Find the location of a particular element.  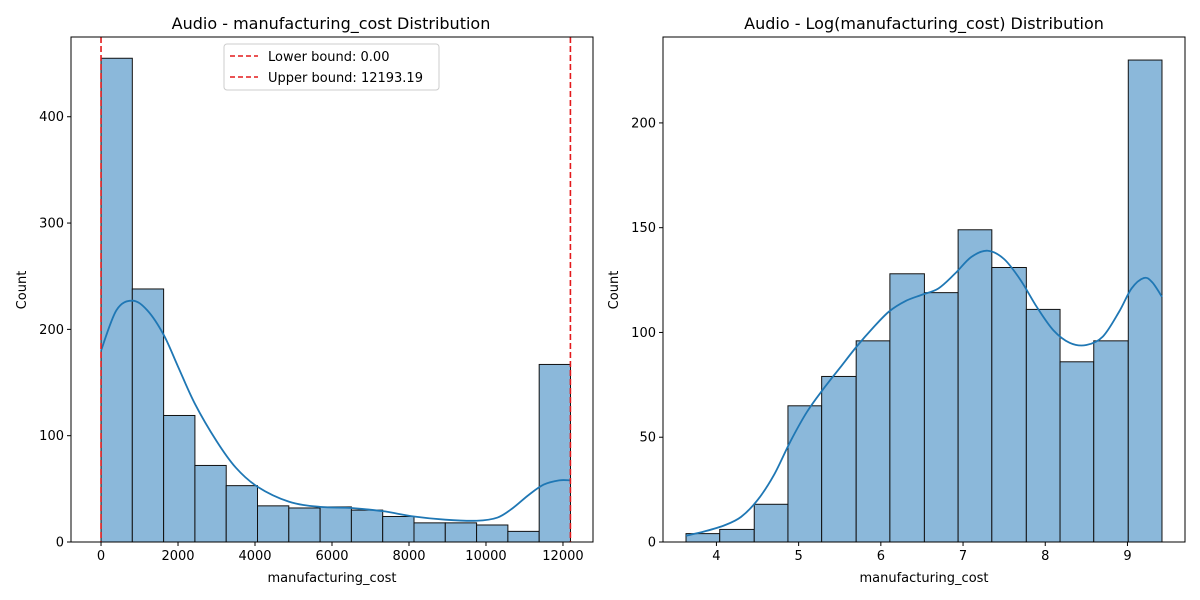

x-tick-label: 2000 is located at coordinates (177, 556).